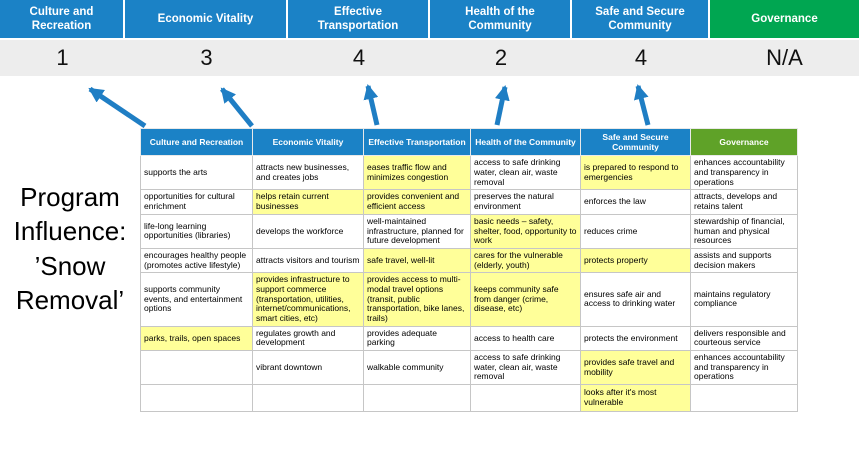 The height and width of the screenshot is (465, 859). What do you see at coordinates (308, 202) in the screenshot?
I see `table-cell: helps retain current businesses` at bounding box center [308, 202].